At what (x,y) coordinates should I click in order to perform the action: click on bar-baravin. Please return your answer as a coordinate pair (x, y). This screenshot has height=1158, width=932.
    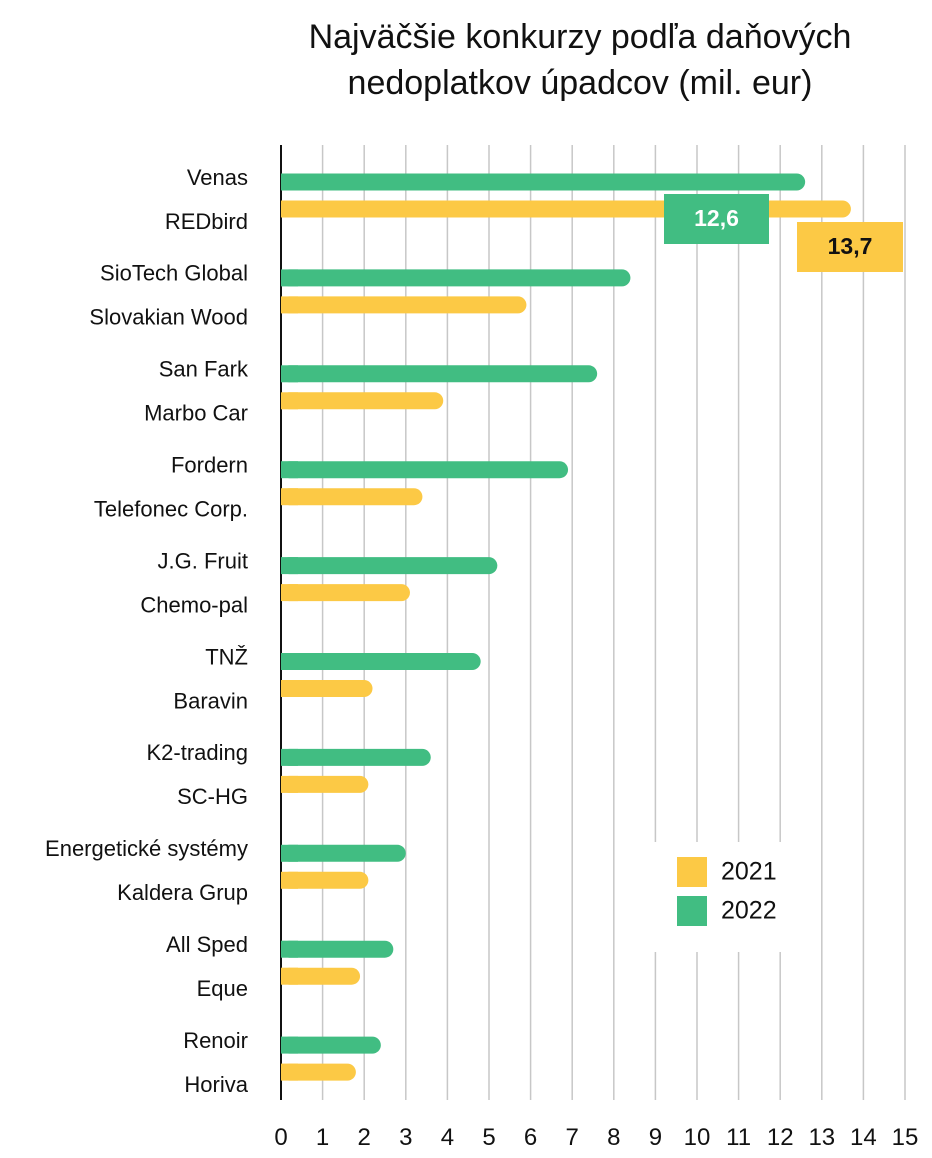
    Looking at the image, I should click on (327, 688).